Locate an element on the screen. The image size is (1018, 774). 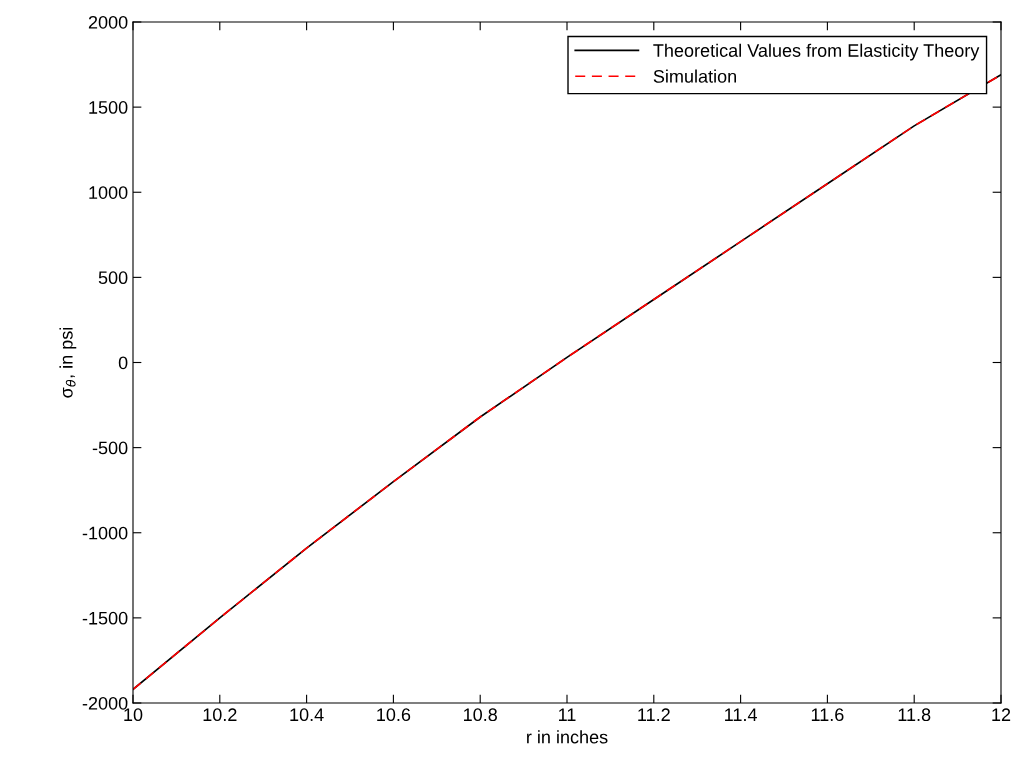
y-tick-label: 1500 is located at coordinates (108, 107).